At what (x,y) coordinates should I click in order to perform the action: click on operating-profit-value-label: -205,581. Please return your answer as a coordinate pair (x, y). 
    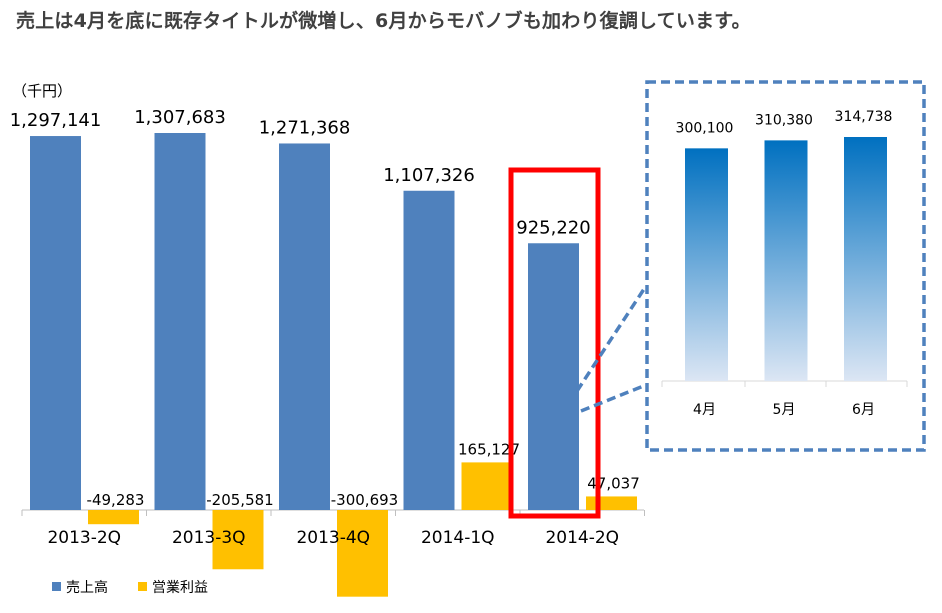
    Looking at the image, I should click on (239, 500).